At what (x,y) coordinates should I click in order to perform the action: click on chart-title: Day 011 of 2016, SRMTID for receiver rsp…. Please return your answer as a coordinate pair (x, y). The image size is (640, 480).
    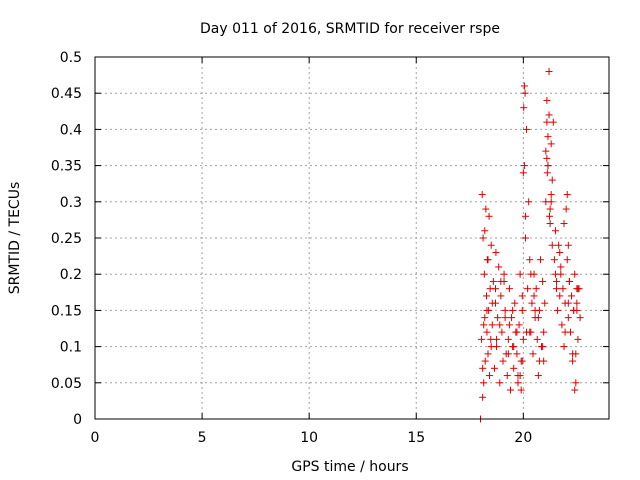
    Looking at the image, I should click on (350, 29).